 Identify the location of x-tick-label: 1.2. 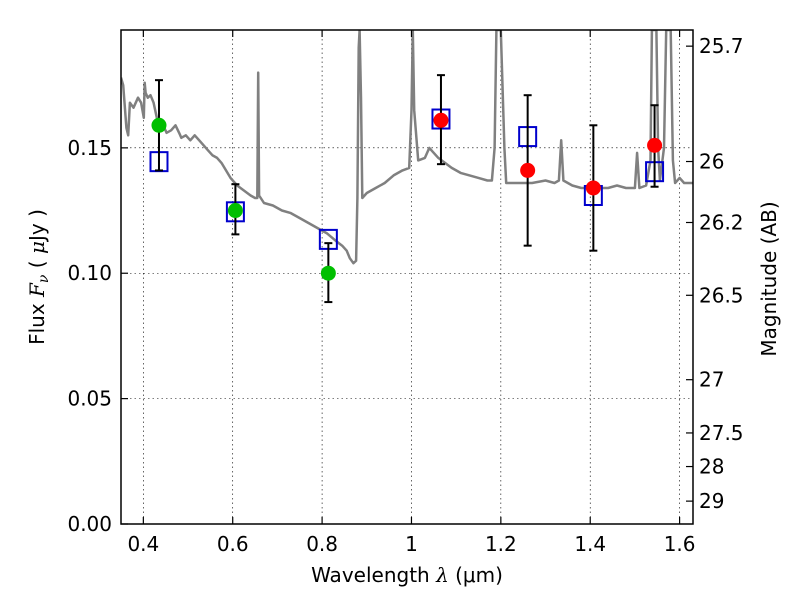
(501, 544).